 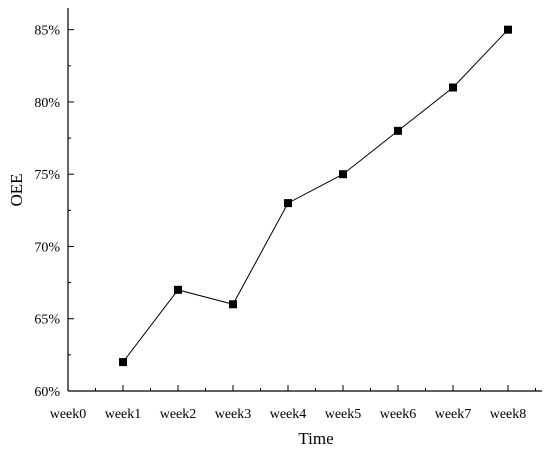 What do you see at coordinates (288, 414) in the screenshot?
I see `x-tick-label: week4` at bounding box center [288, 414].